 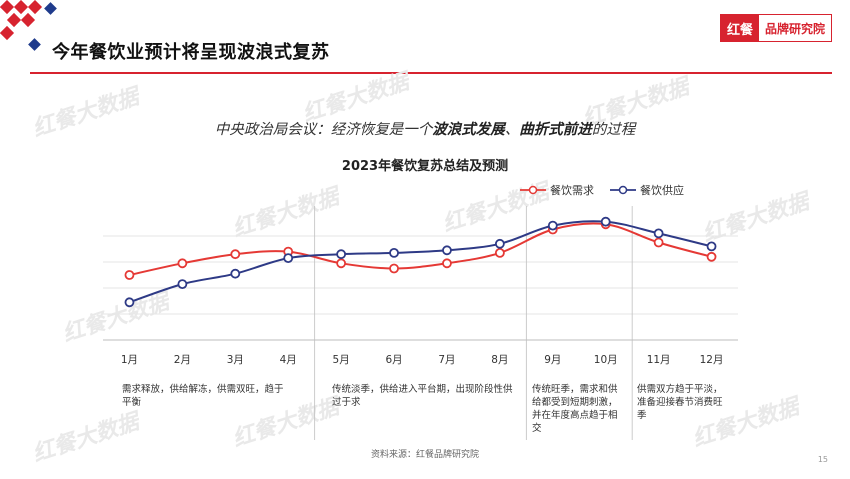 I want to click on legend-item-supply: 餐饮供应, so click(x=647, y=190).